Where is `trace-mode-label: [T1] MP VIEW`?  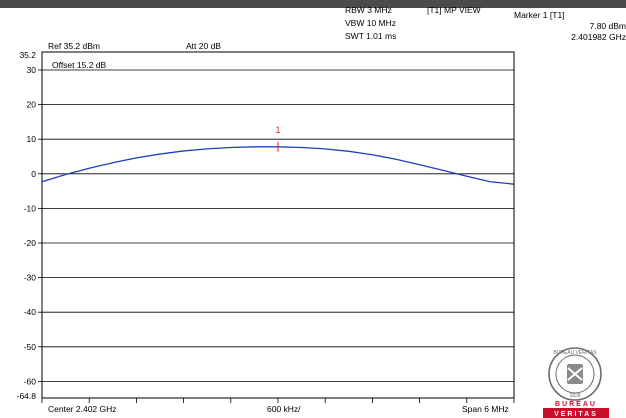 trace-mode-label: [T1] MP VIEW is located at coordinates (454, 10).